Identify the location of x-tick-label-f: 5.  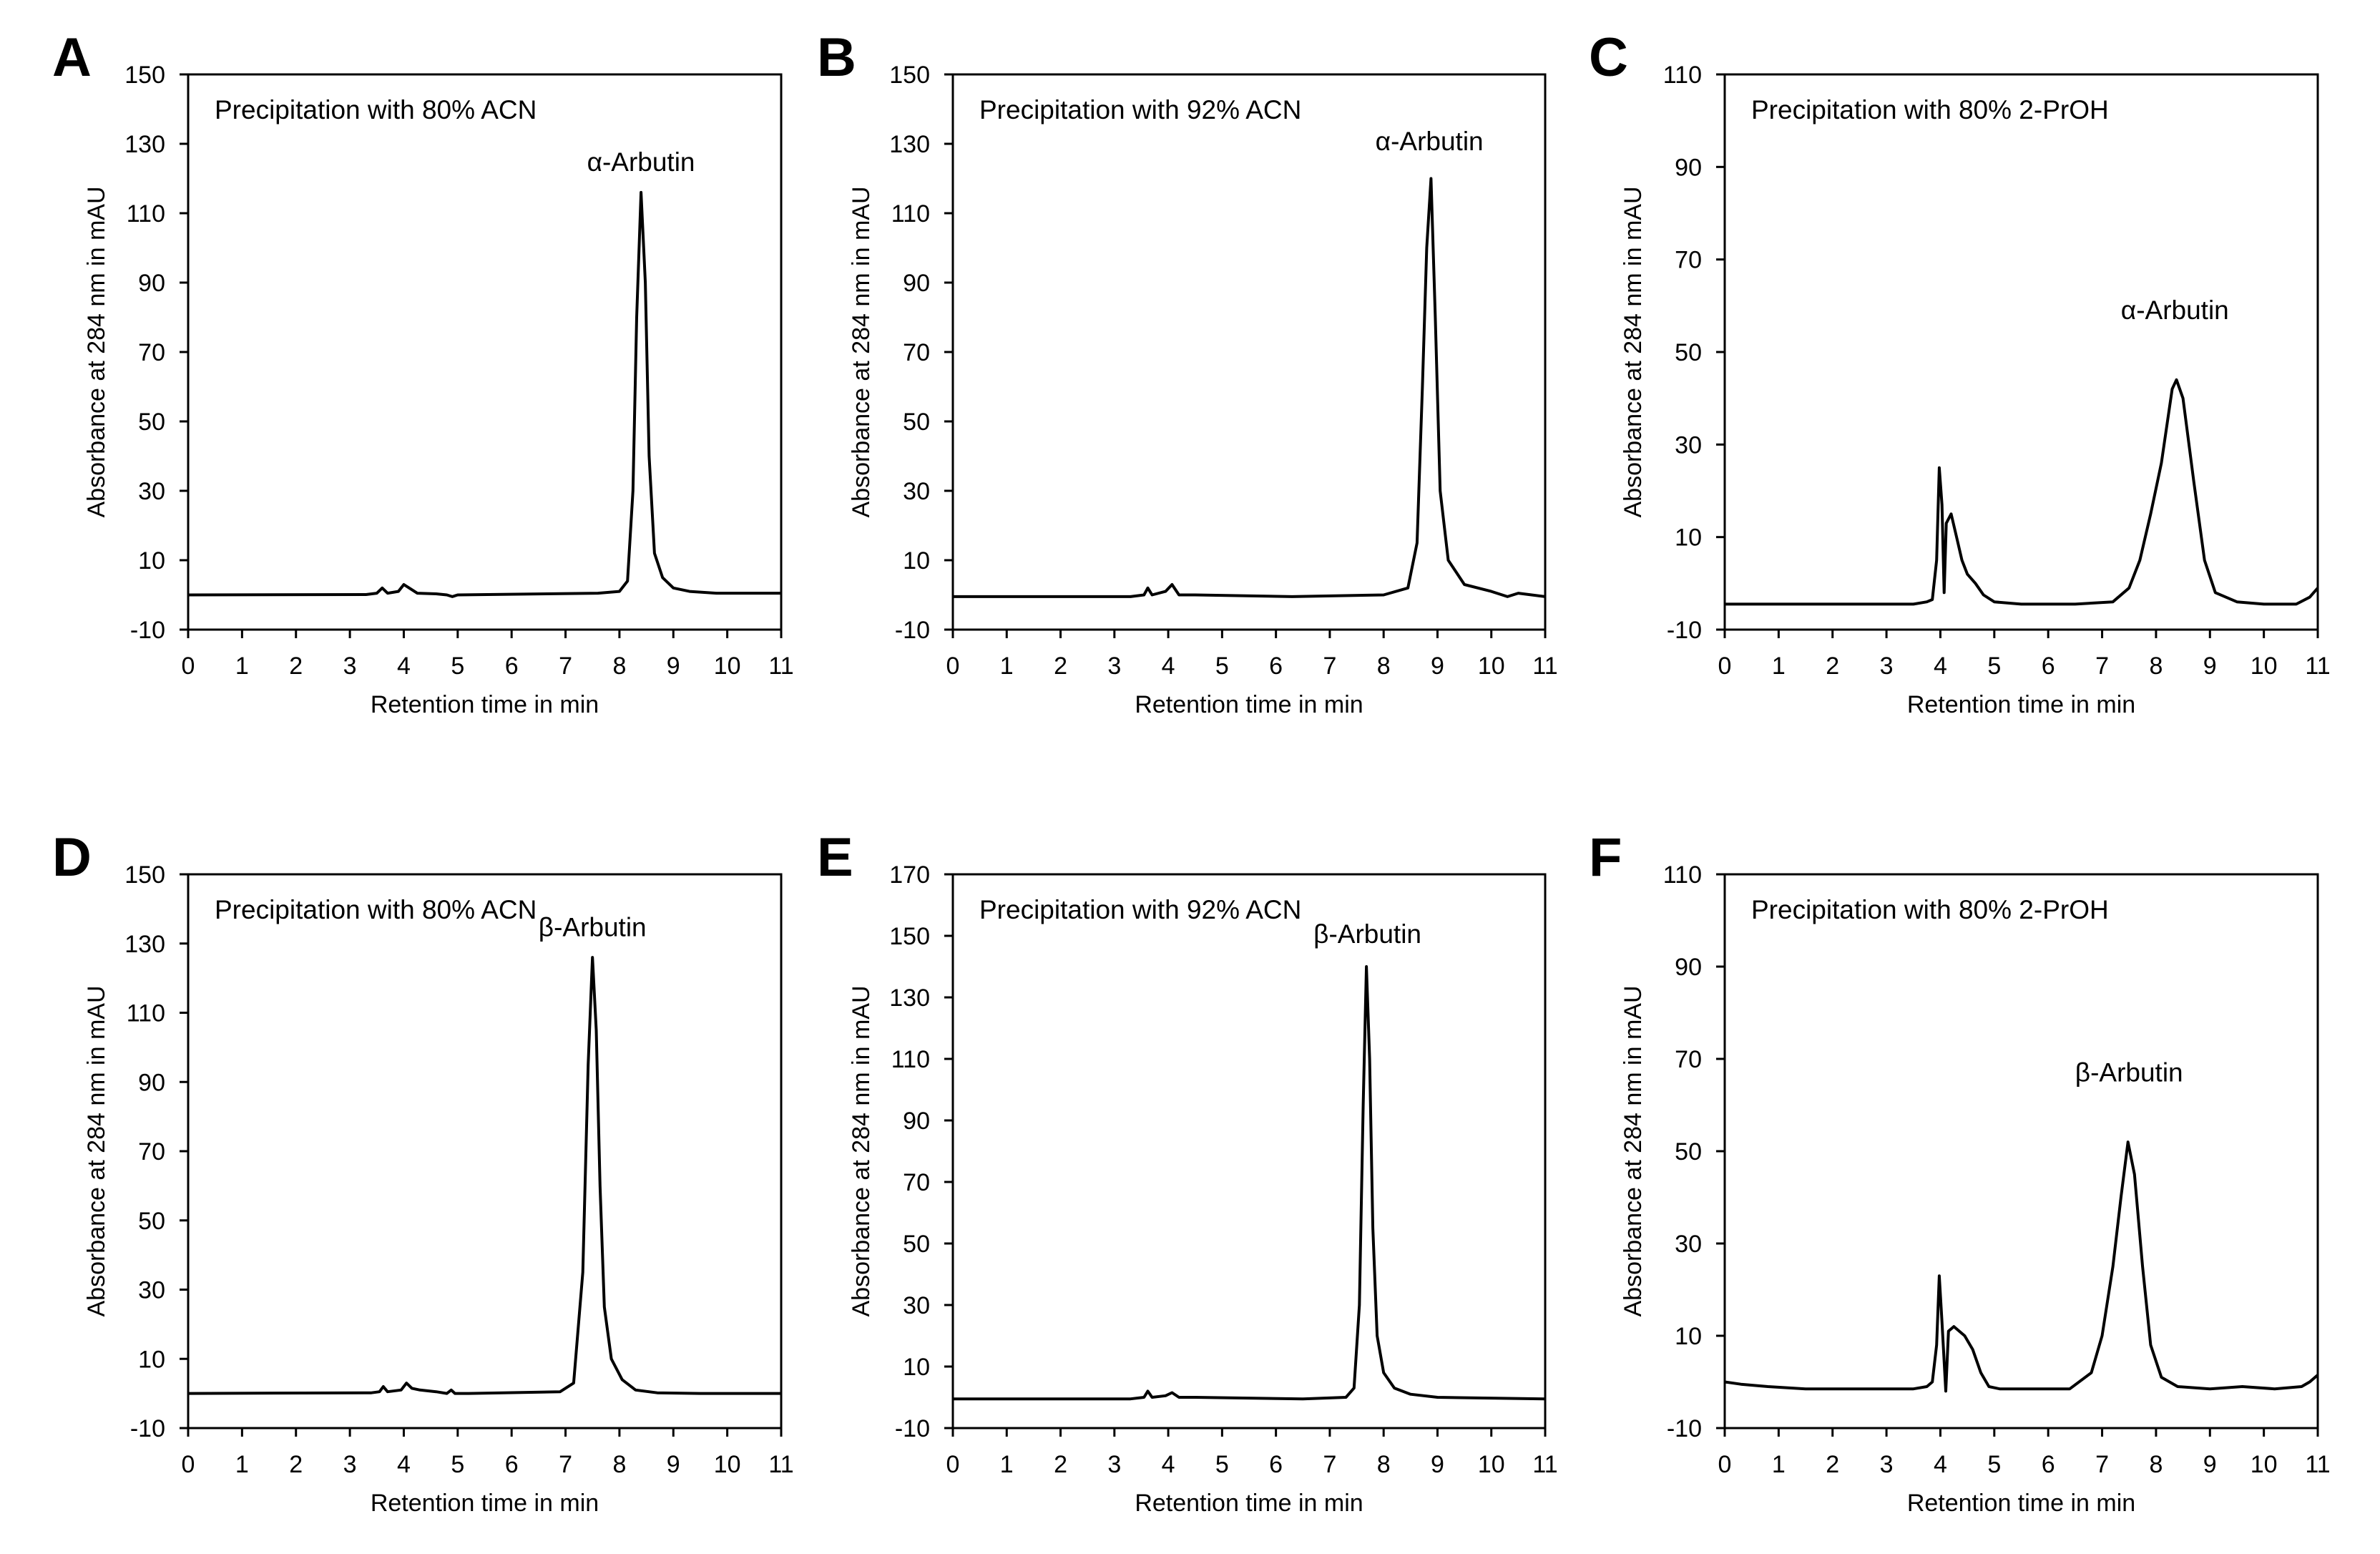
(1994, 1465).